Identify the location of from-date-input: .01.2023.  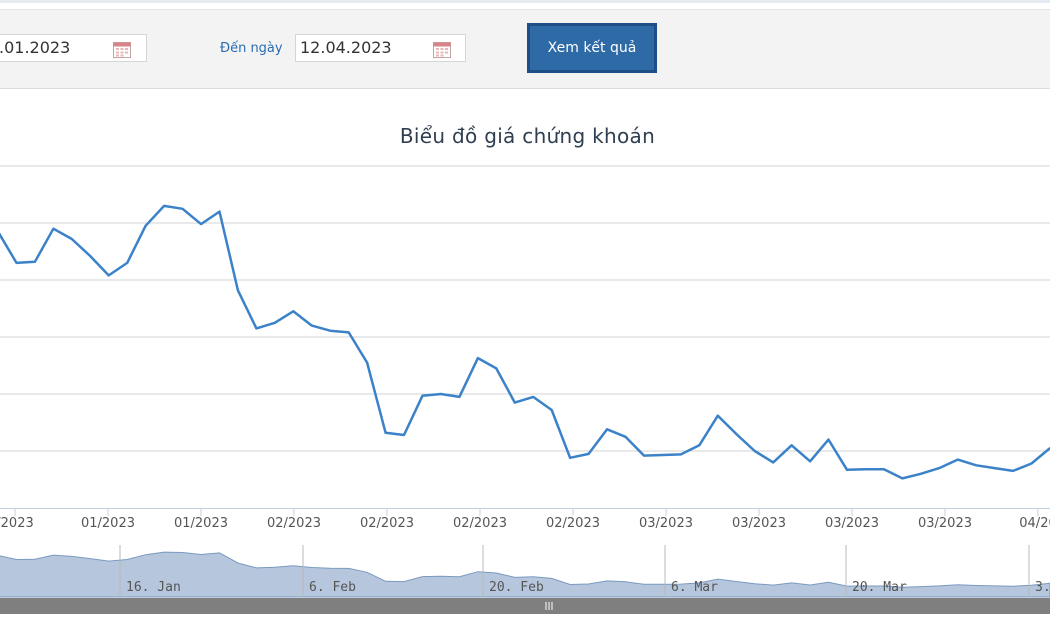
(73, 48).